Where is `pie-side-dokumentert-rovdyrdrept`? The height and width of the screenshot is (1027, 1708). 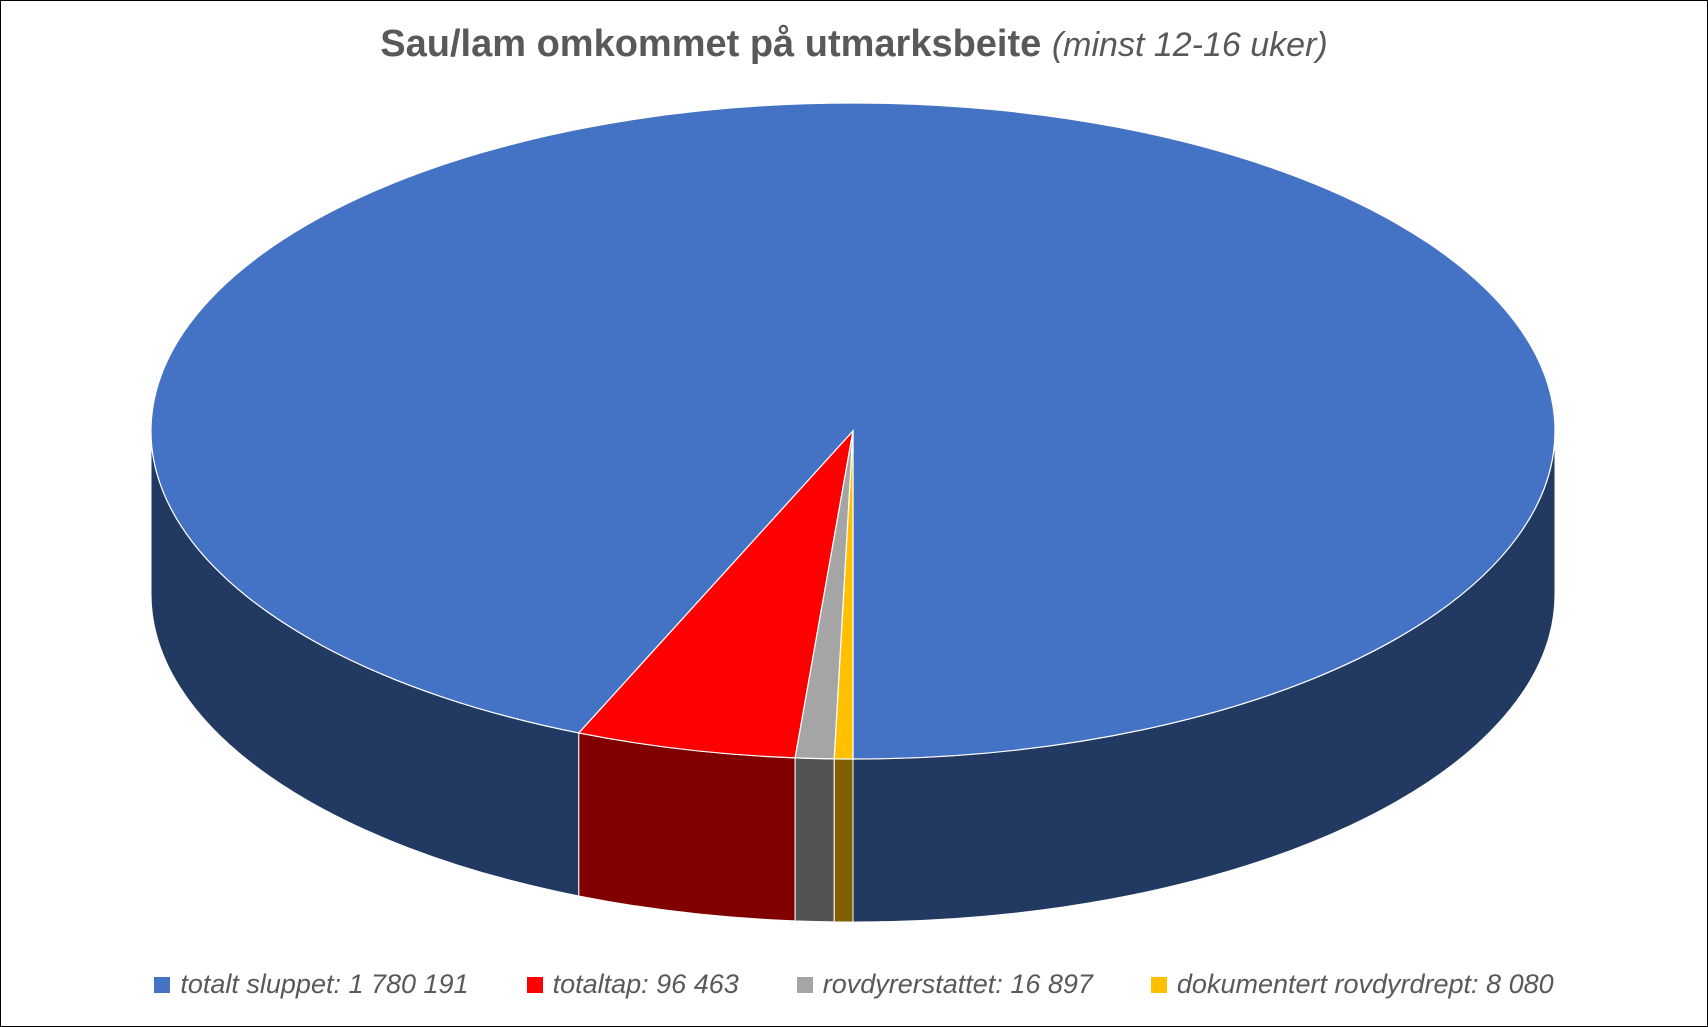
pie-side-dokumentert-rovdyrdrept is located at coordinates (843, 840).